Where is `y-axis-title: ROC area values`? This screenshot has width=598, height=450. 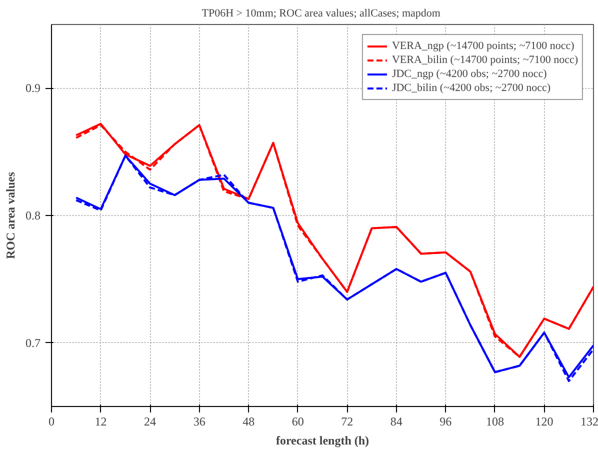
y-axis-title: ROC area values is located at coordinates (11, 216).